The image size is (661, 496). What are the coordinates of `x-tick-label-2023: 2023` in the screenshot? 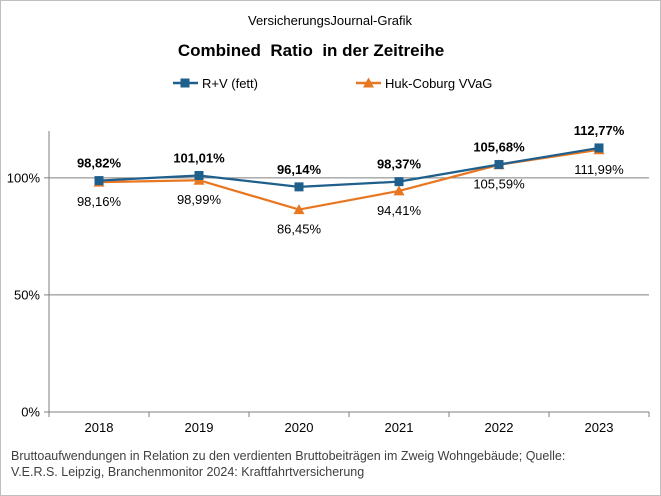 It's located at (599, 427).